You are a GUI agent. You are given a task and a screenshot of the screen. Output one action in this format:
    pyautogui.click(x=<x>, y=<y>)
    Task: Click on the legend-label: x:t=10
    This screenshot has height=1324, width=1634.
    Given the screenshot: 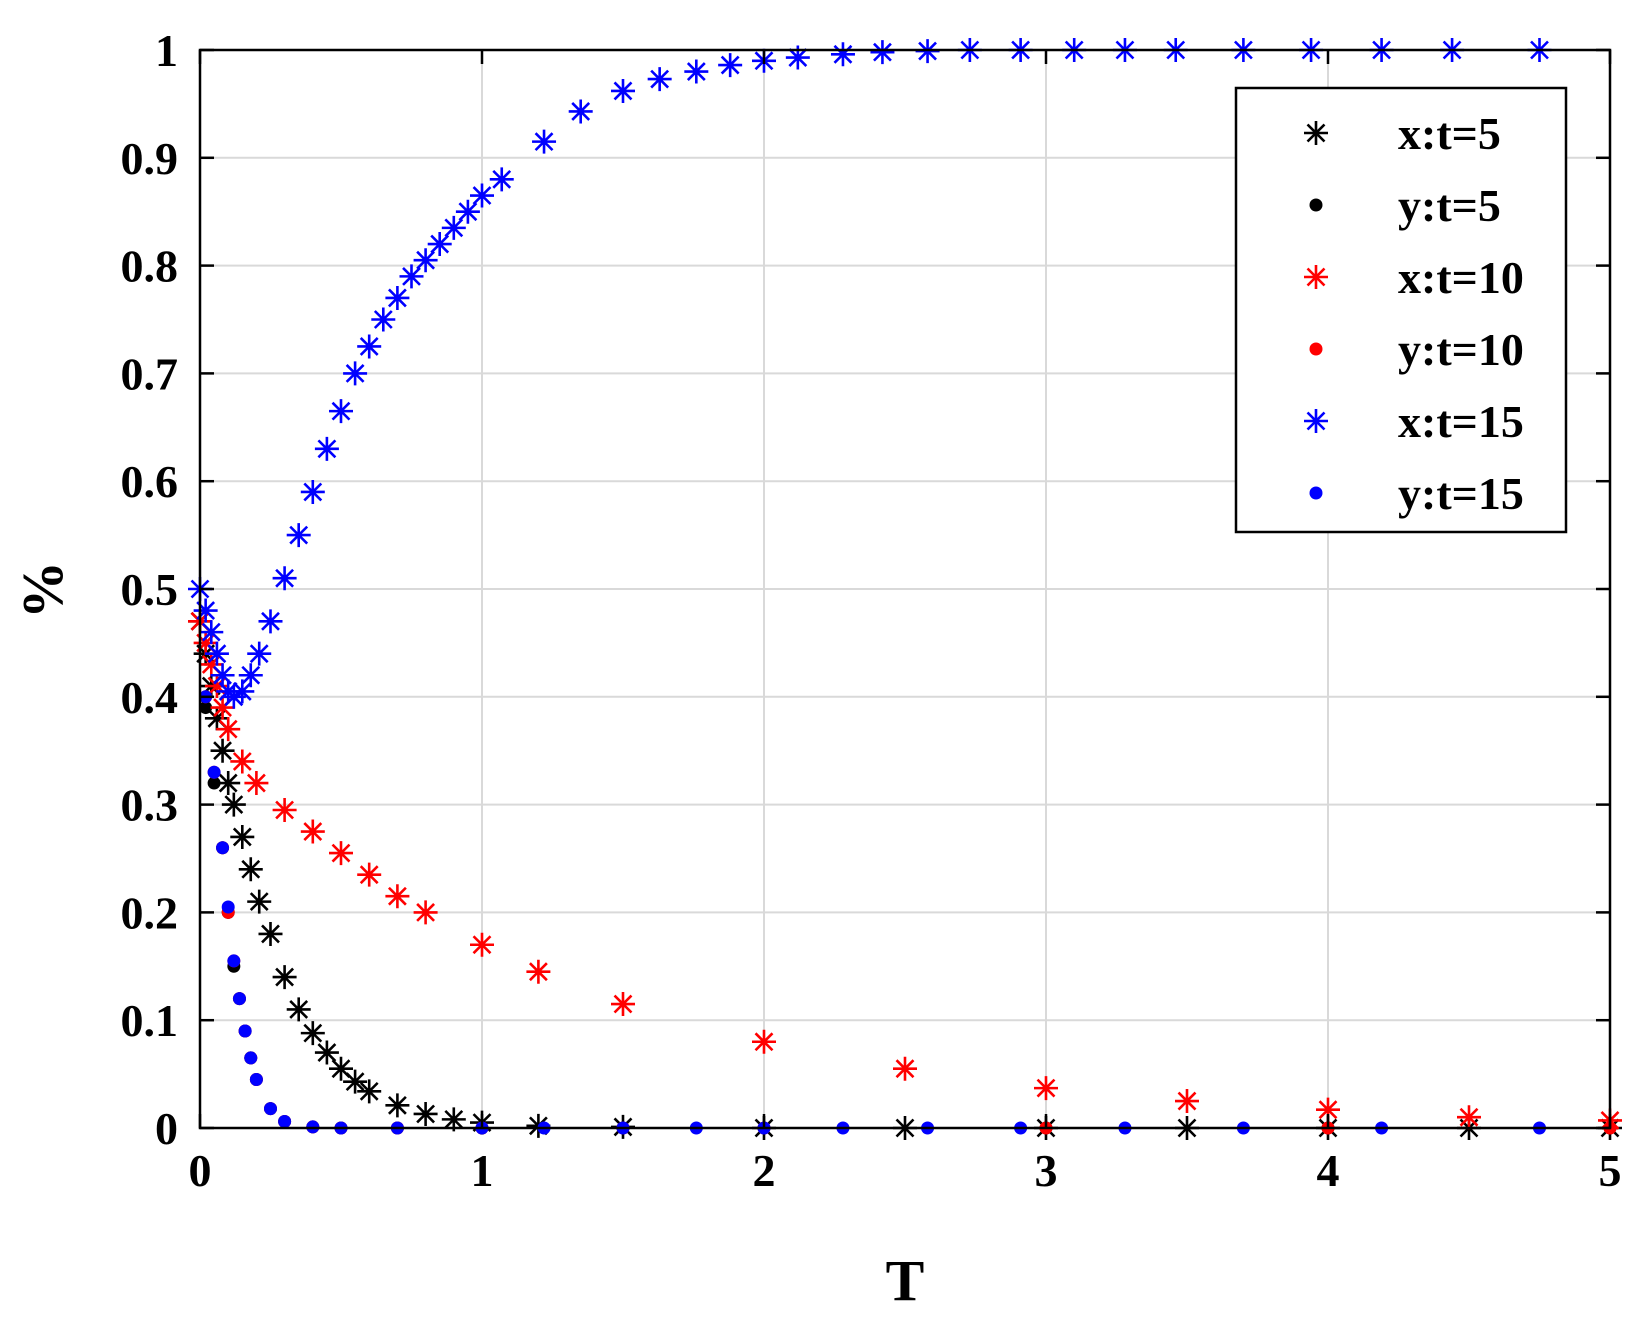 What is the action you would take?
    pyautogui.click(x=1461, y=277)
    